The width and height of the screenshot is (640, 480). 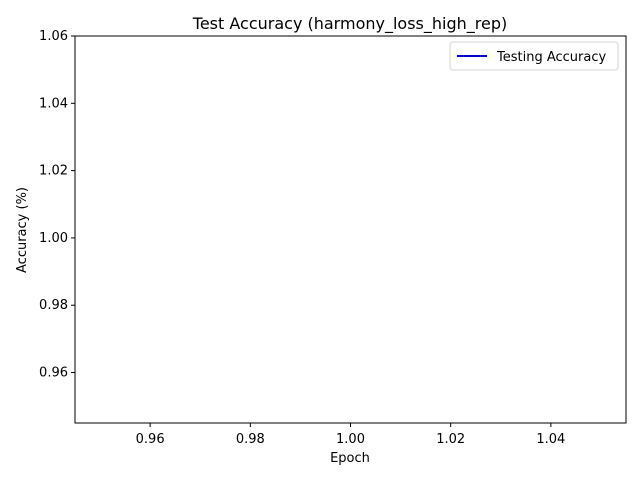 I want to click on chart-legend: Testing Accuracy, so click(x=534, y=56).